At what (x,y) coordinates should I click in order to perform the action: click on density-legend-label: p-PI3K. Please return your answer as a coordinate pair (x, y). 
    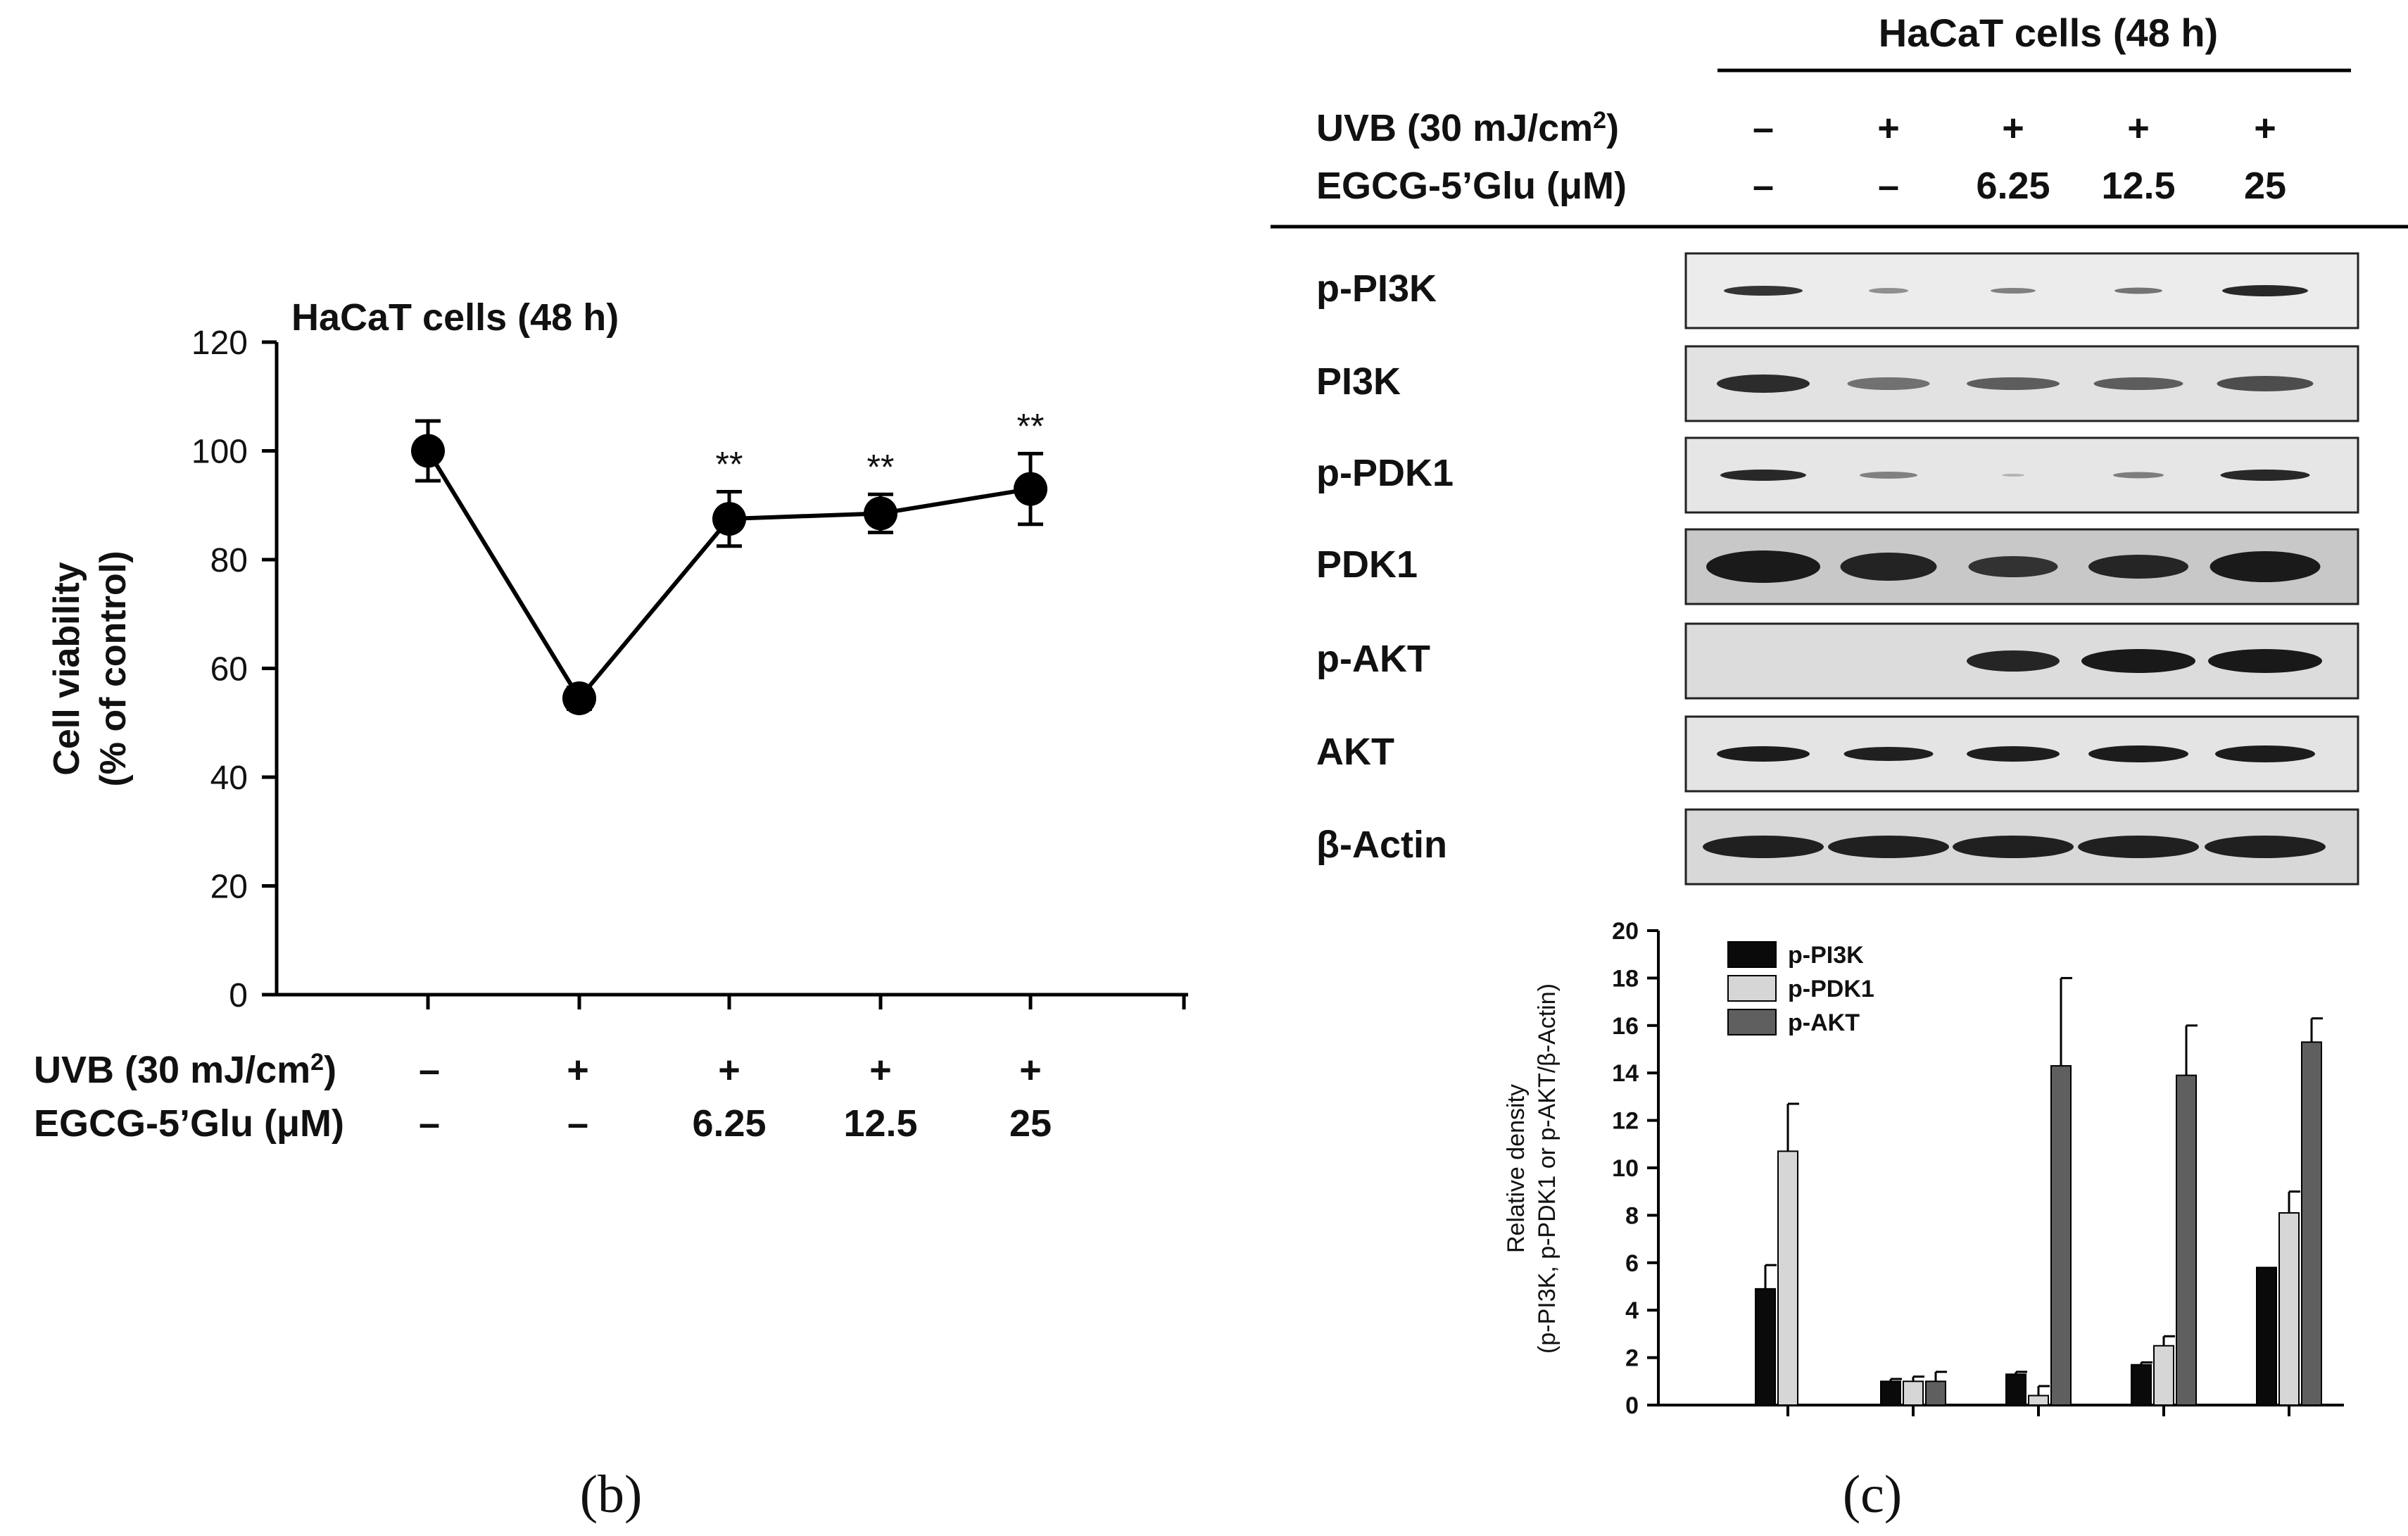
    Looking at the image, I should click on (1826, 955).